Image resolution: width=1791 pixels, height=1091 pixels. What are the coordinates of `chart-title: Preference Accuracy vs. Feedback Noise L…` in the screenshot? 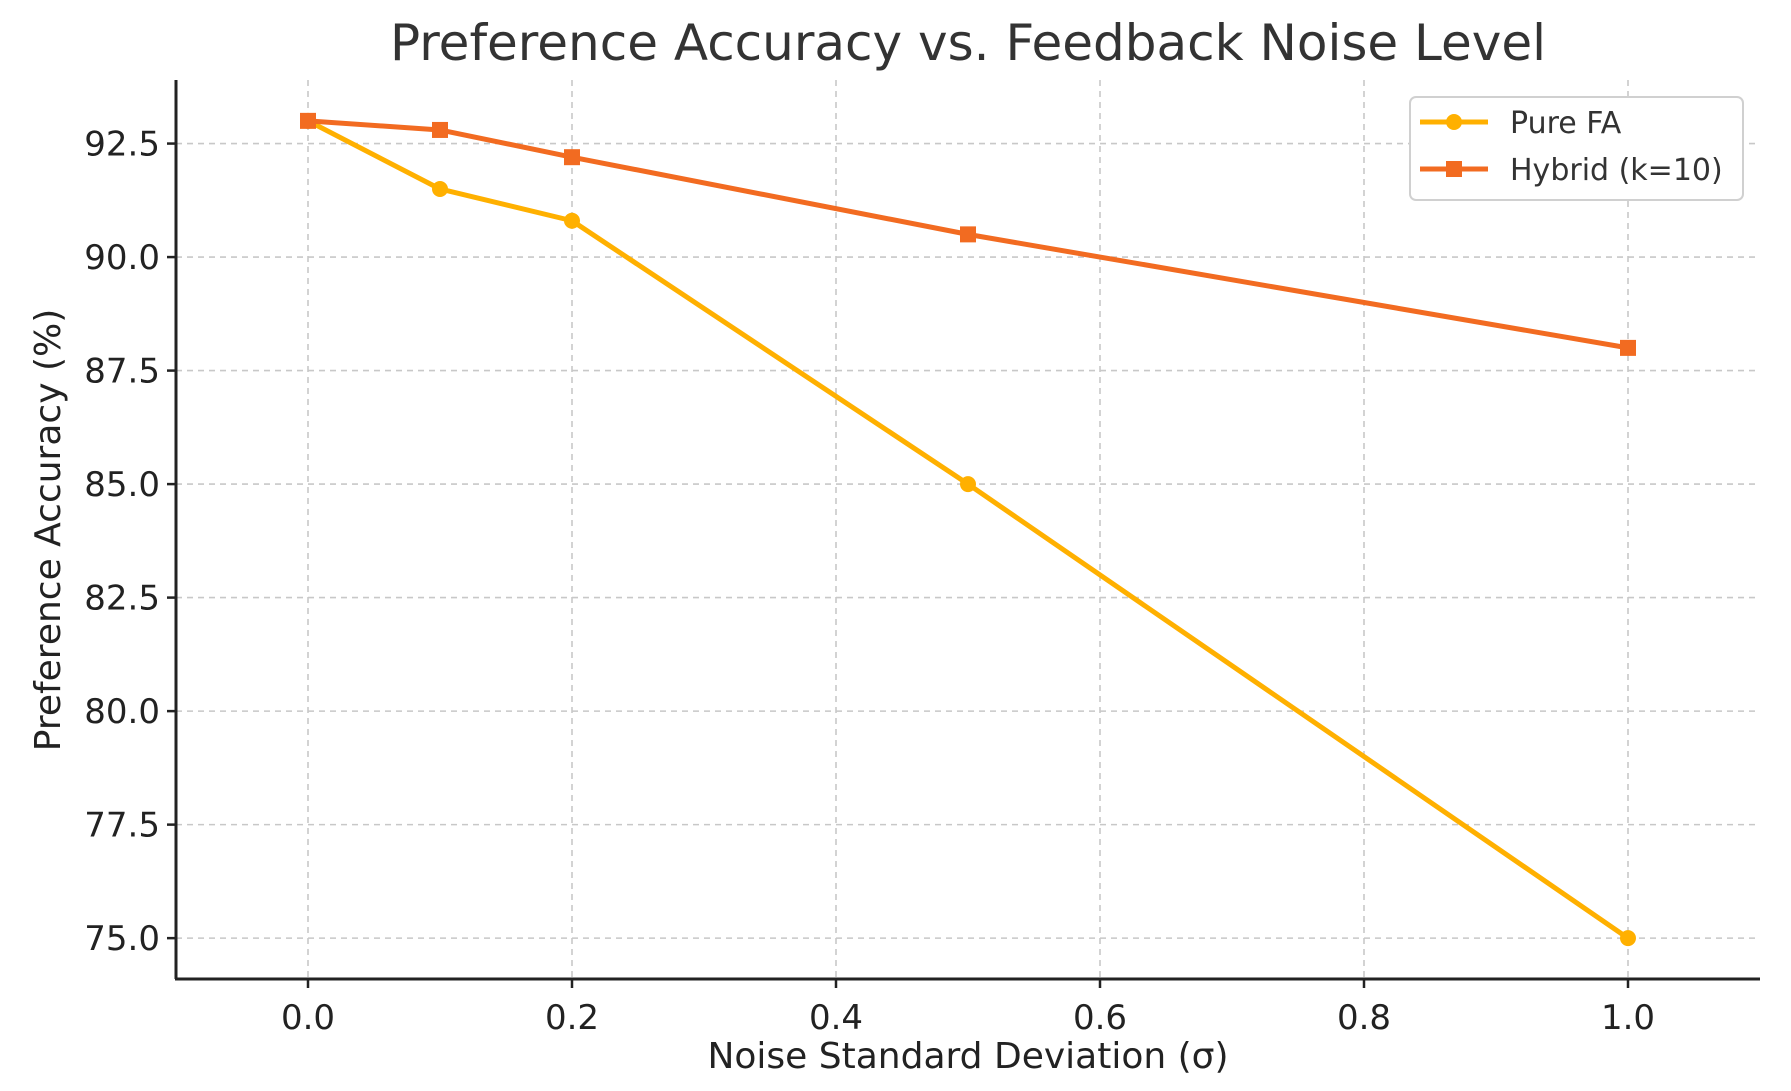 It's located at (968, 43).